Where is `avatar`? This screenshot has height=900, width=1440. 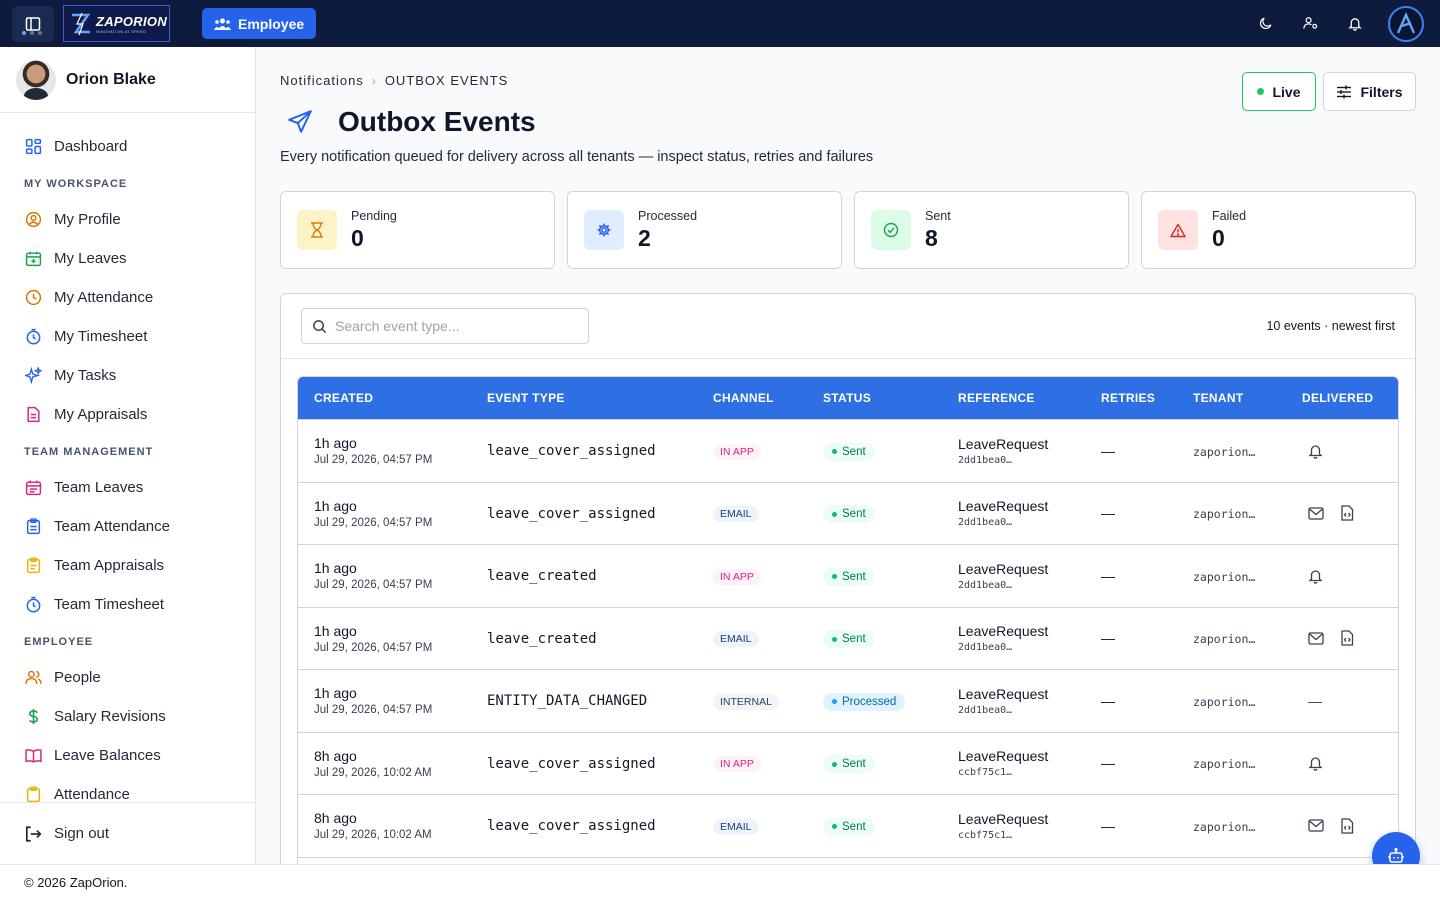 avatar is located at coordinates (36, 79).